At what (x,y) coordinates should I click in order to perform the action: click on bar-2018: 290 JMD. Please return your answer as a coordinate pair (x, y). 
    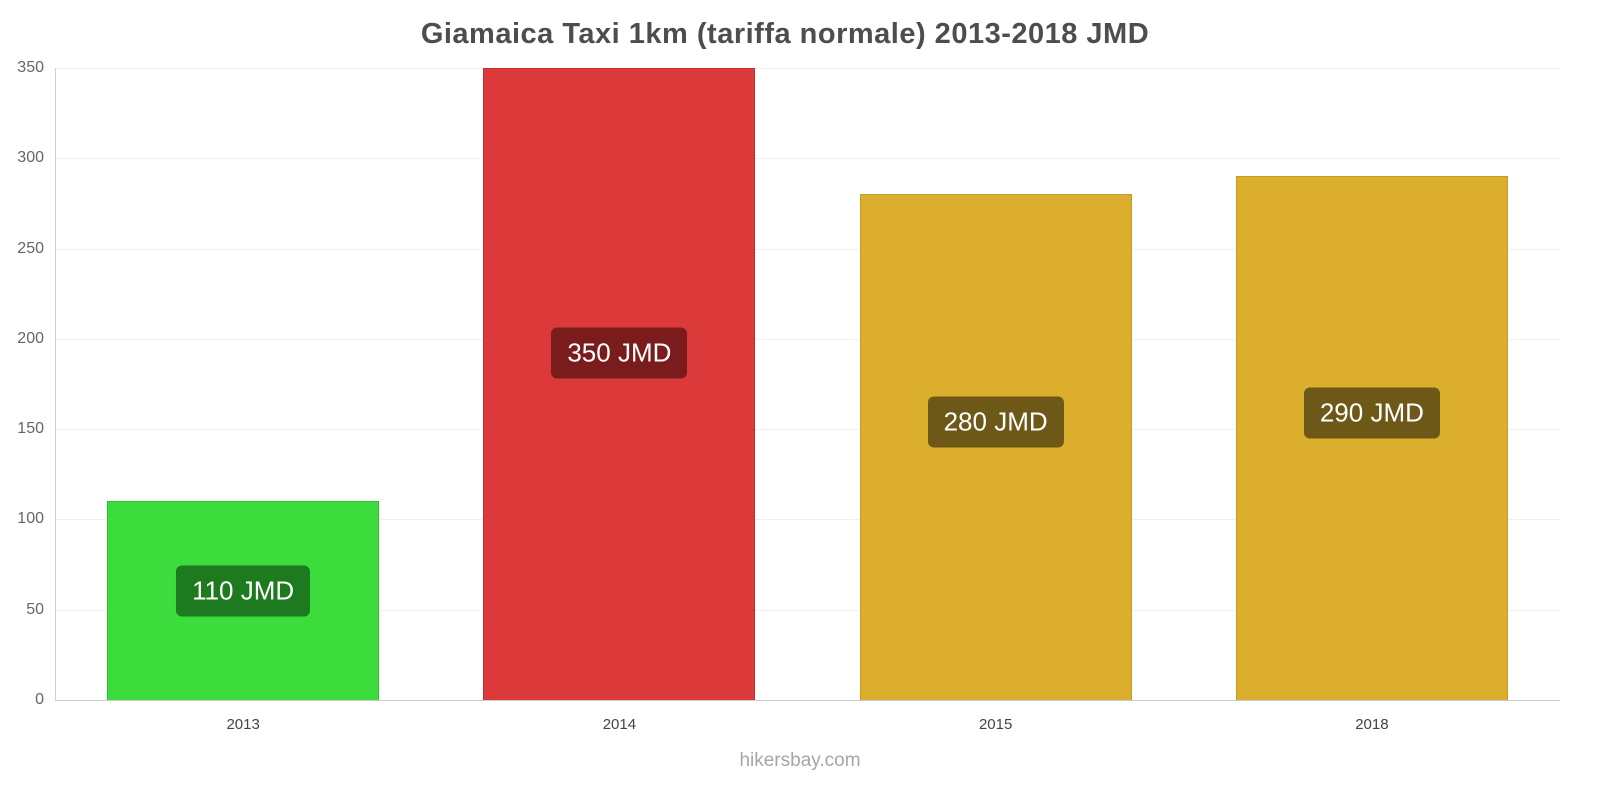
    Looking at the image, I should click on (1371, 438).